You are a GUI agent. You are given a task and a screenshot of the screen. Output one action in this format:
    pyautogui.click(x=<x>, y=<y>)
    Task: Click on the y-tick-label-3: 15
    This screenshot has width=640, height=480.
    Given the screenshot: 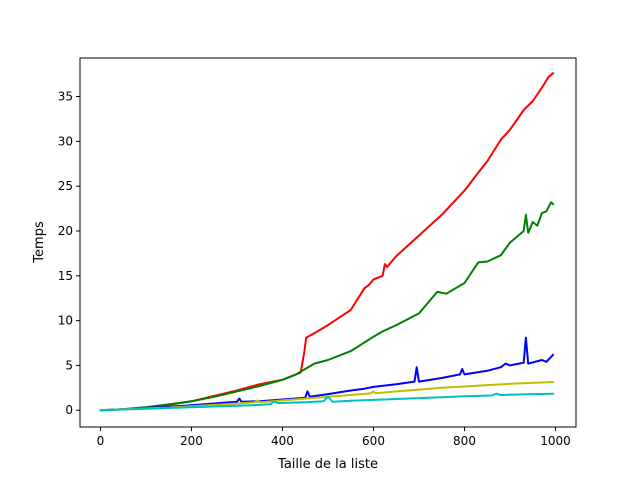 What is the action you would take?
    pyautogui.click(x=65, y=276)
    